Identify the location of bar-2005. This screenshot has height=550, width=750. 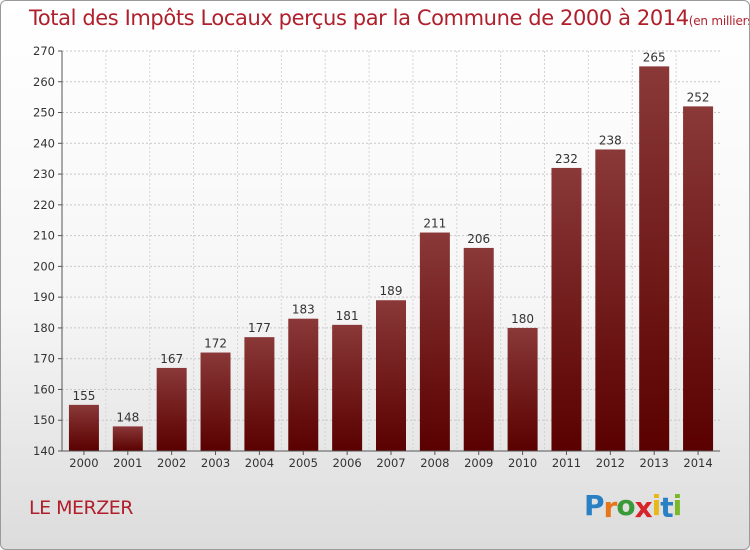
(303, 384).